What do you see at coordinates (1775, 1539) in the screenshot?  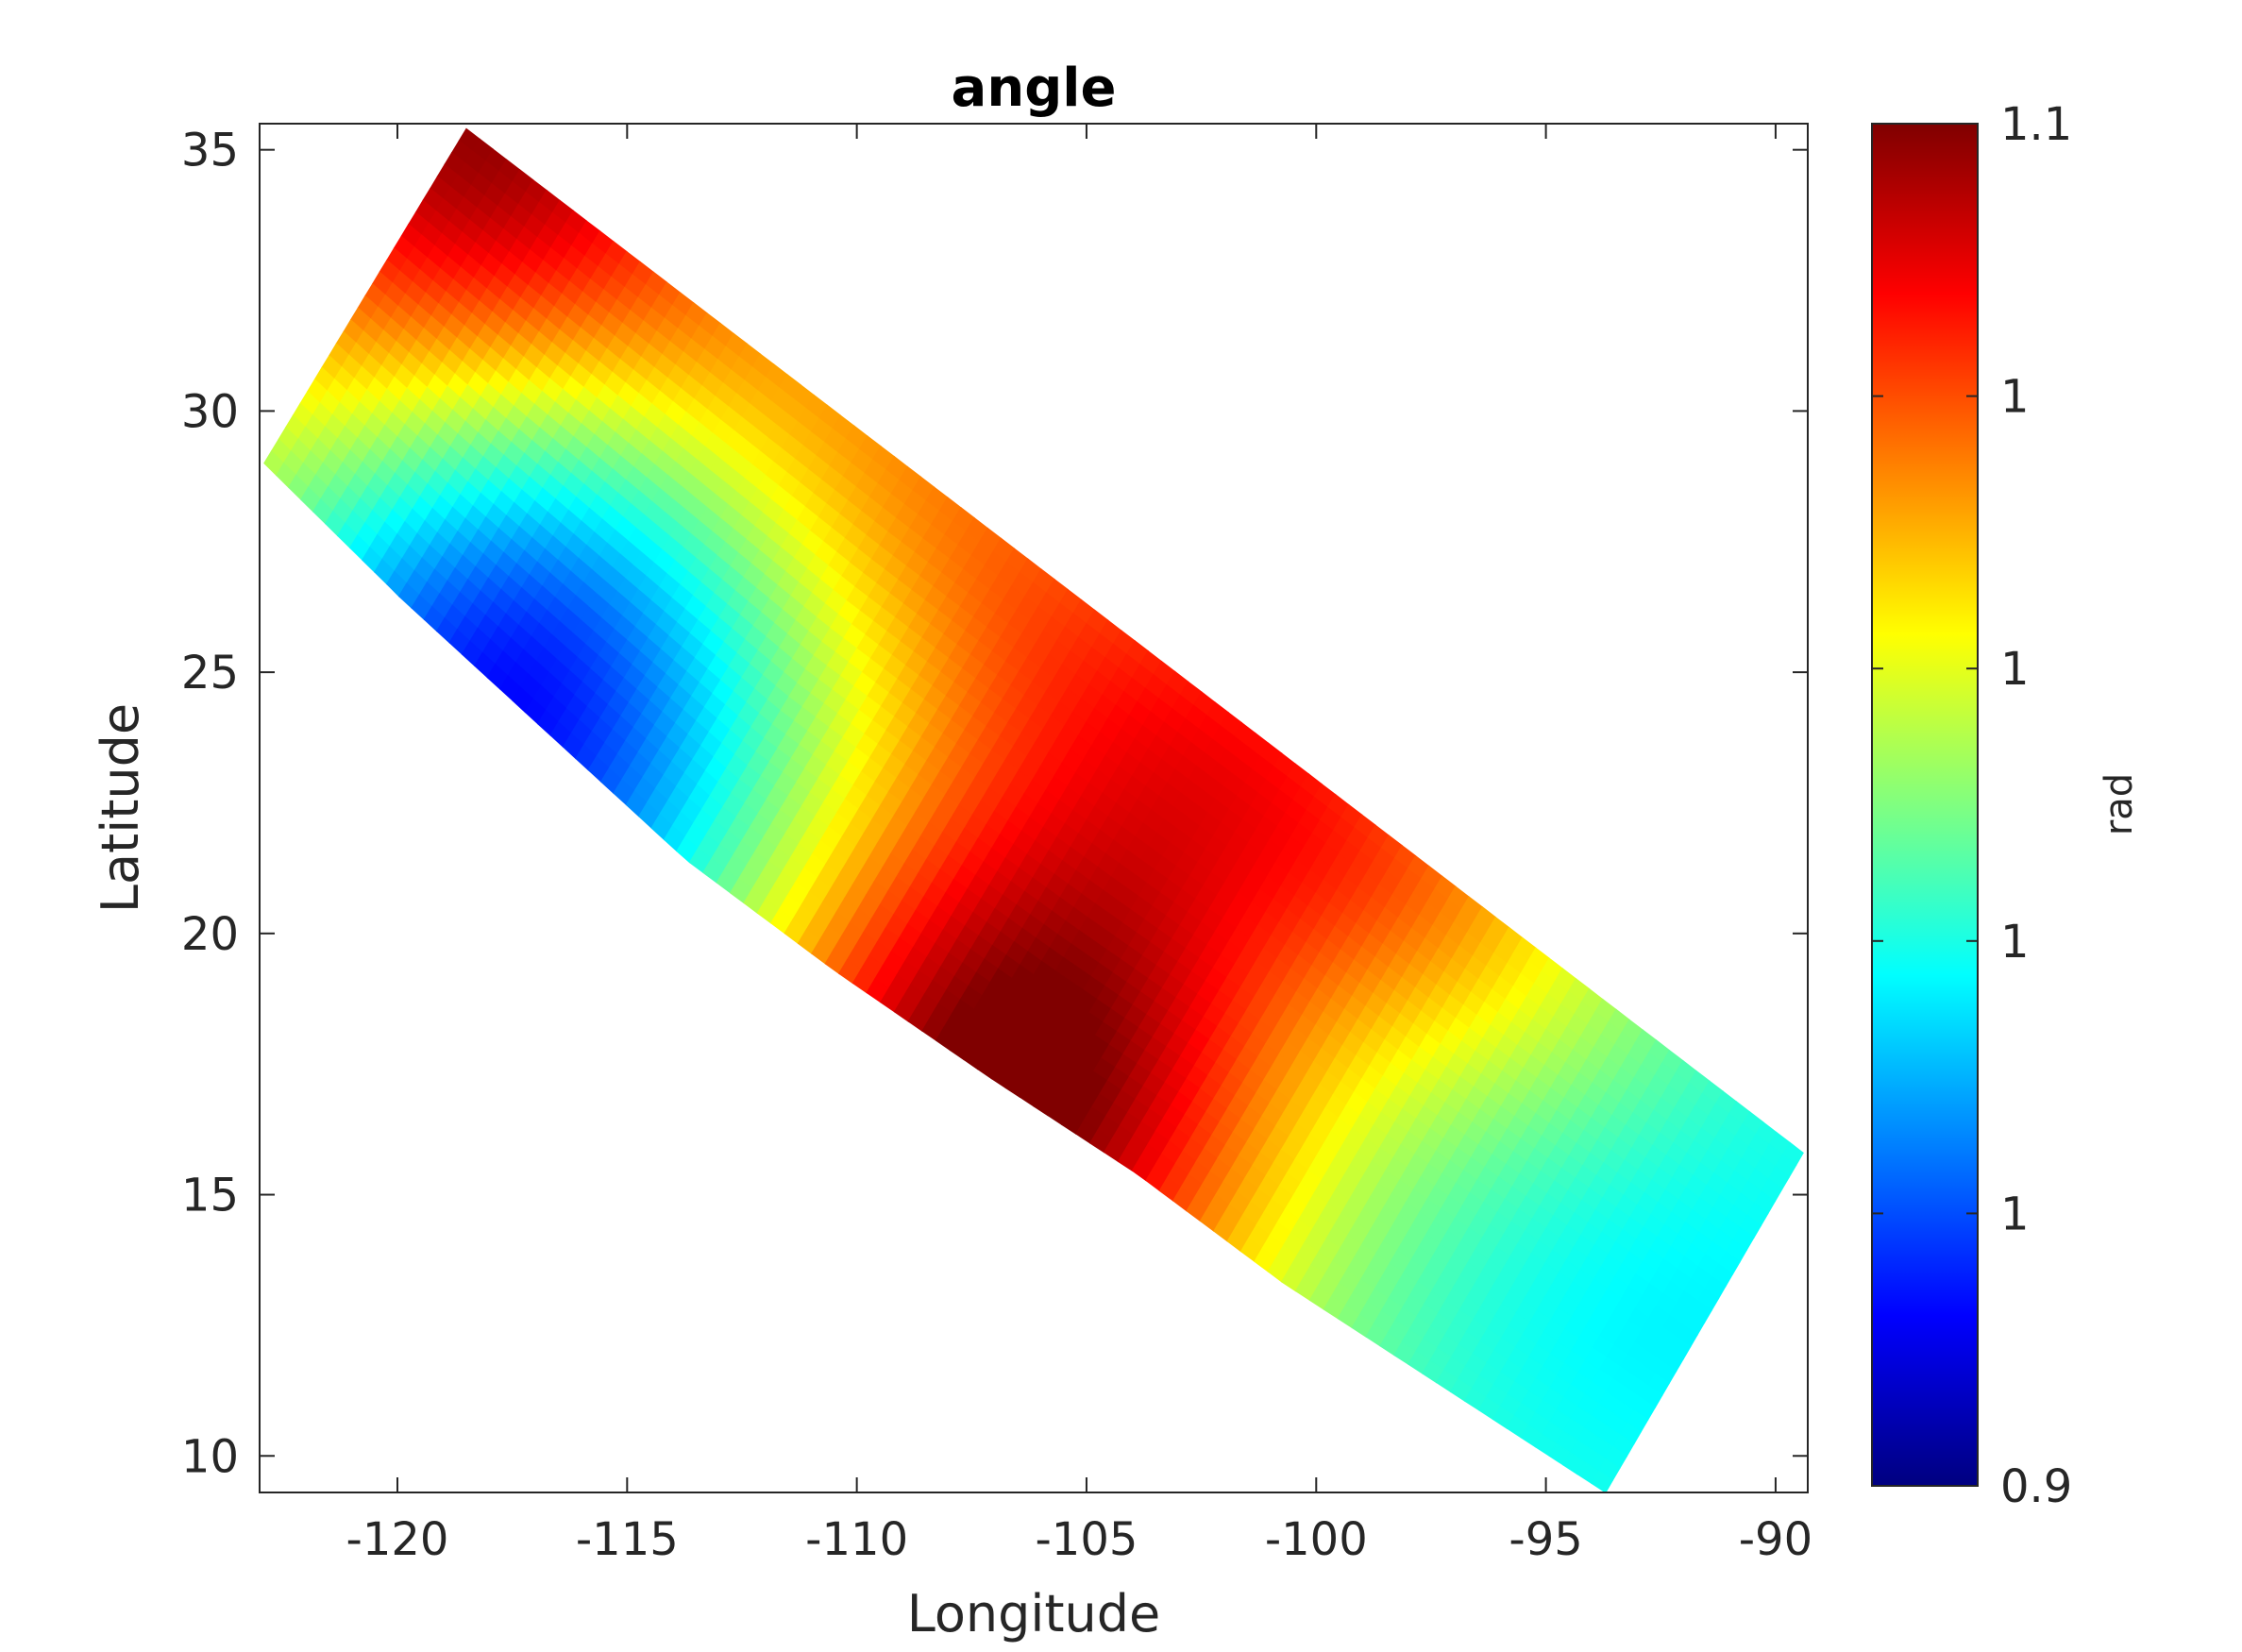 I see `x-tick-label: -90` at bounding box center [1775, 1539].